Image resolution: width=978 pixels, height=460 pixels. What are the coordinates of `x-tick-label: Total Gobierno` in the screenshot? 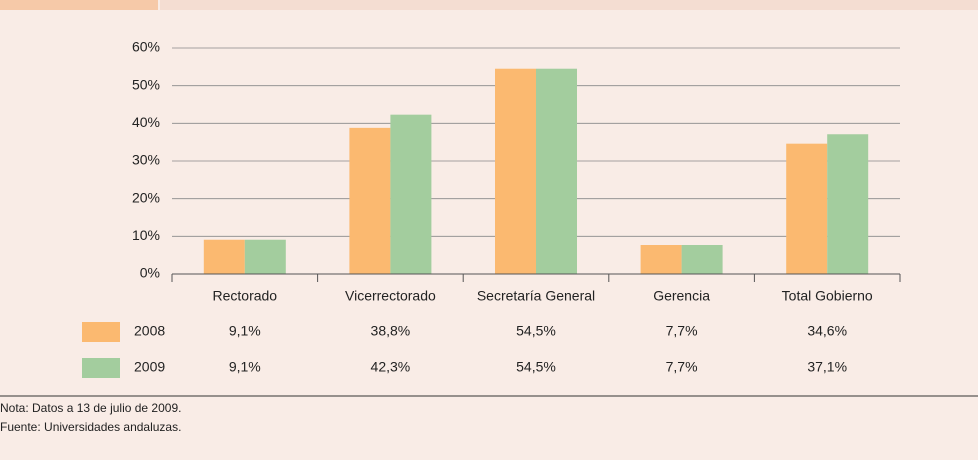 It's located at (827, 296).